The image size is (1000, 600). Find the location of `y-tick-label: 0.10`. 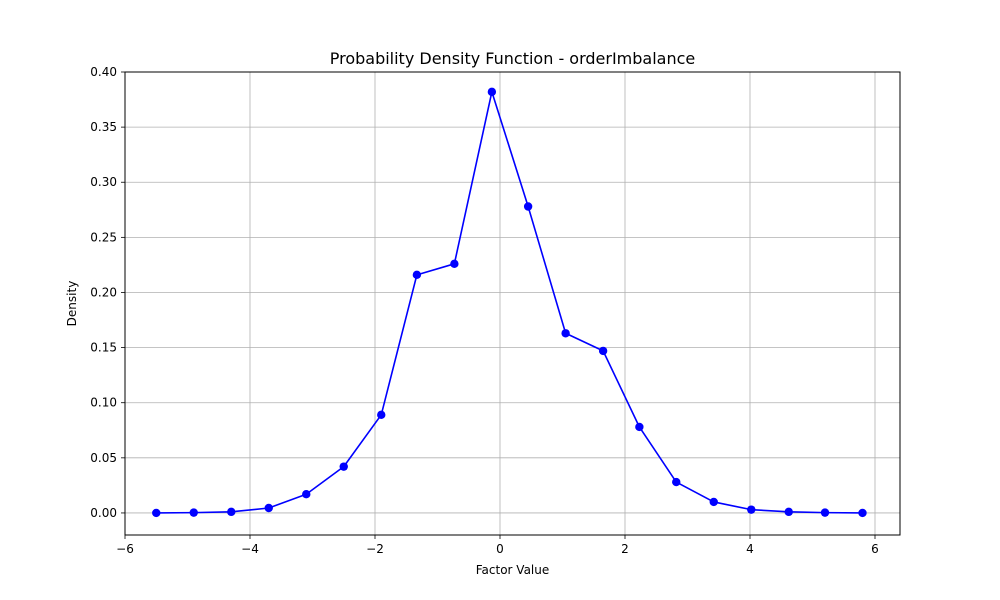

y-tick-label: 0.10 is located at coordinates (103, 403).